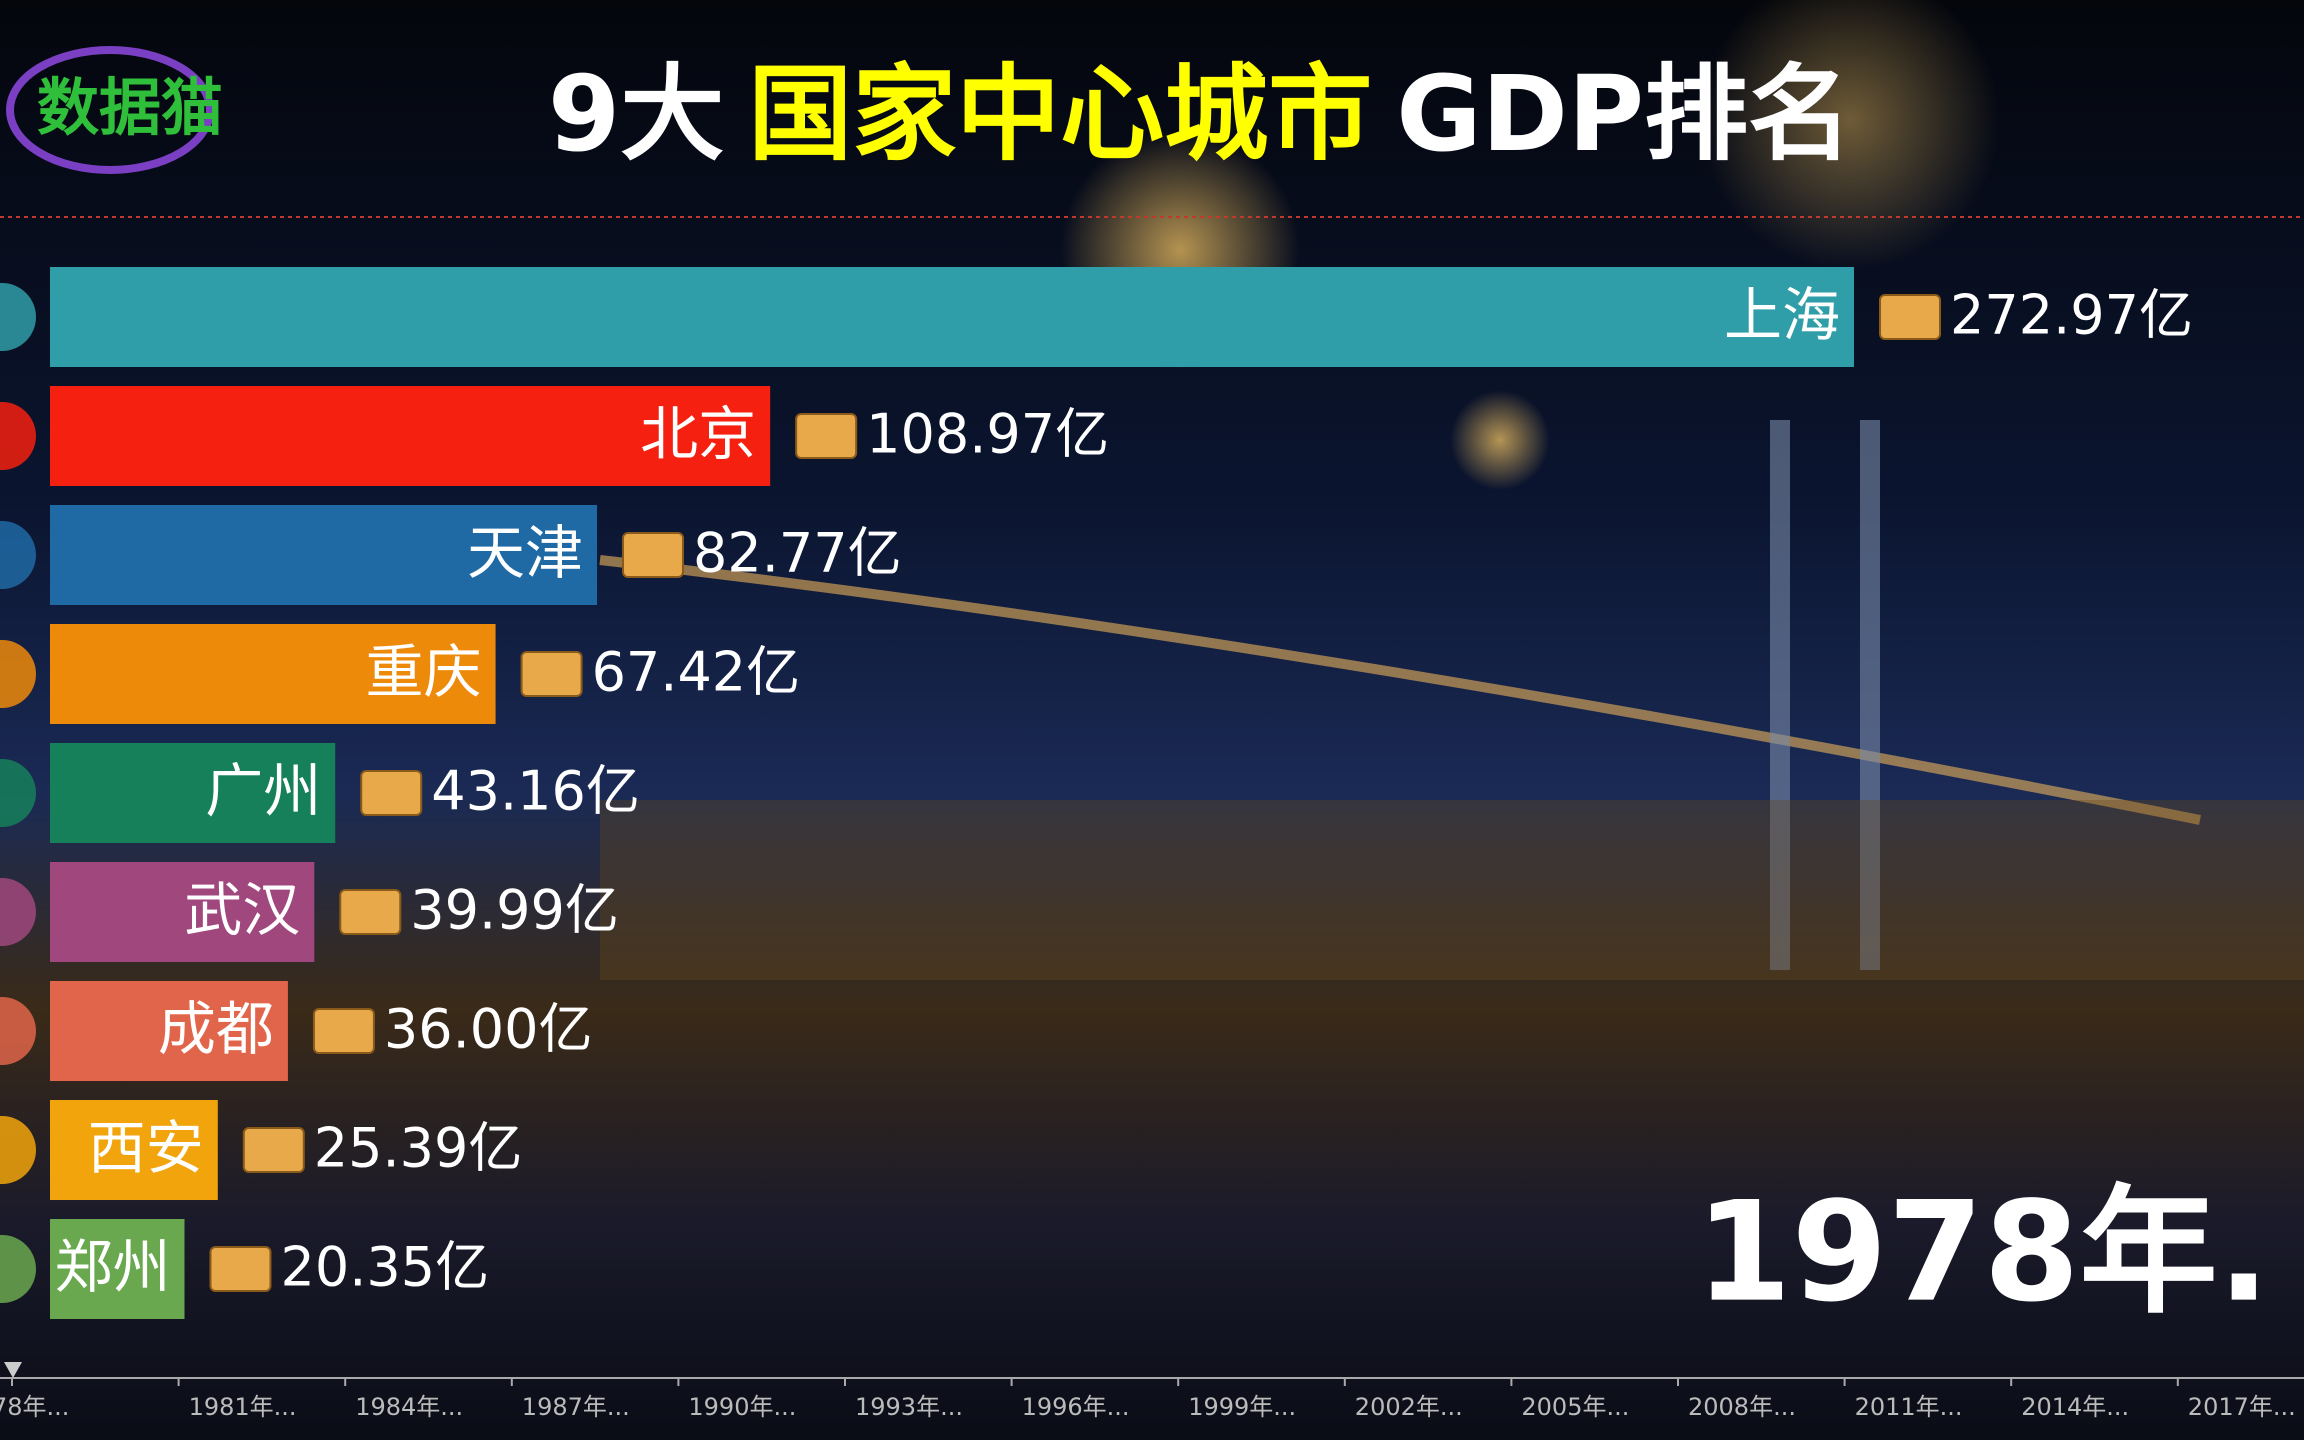  I want to click on city-lights, so click(1452, 890).